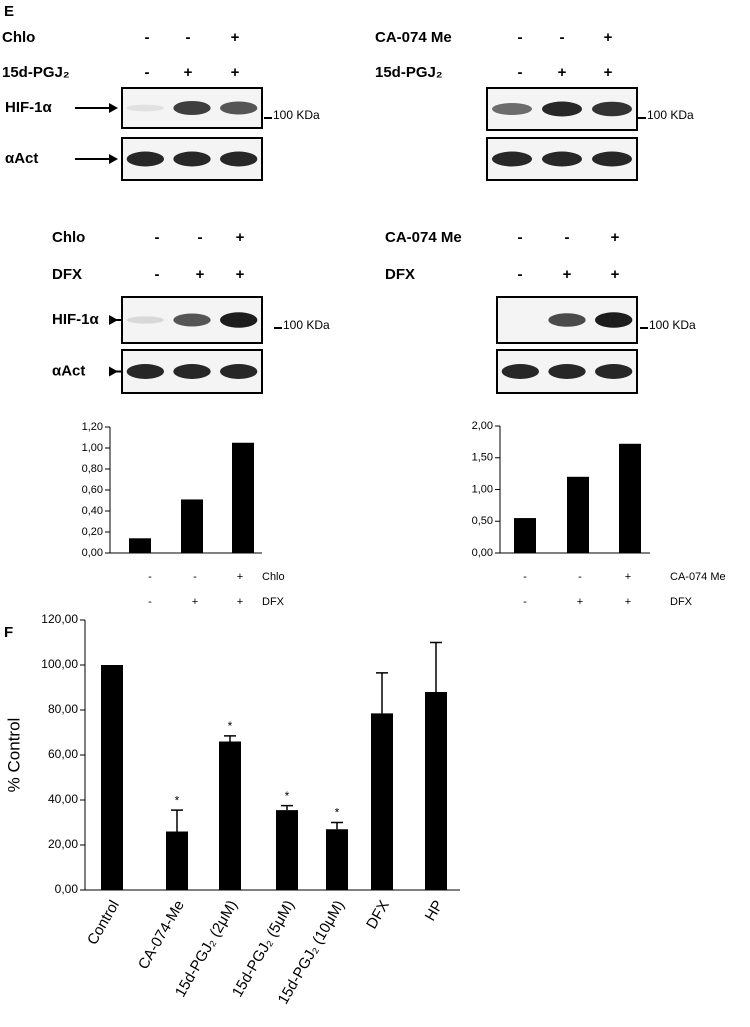  Describe the element at coordinates (103, 922) in the screenshot. I see `x-tick-label: Control` at that location.